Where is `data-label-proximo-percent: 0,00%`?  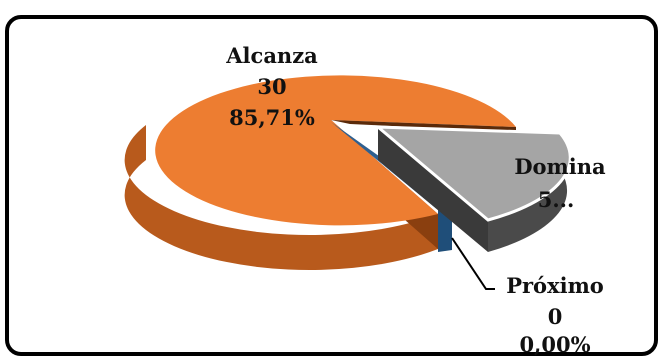 data-label-proximo-percent: 0,00% is located at coordinates (554, 344).